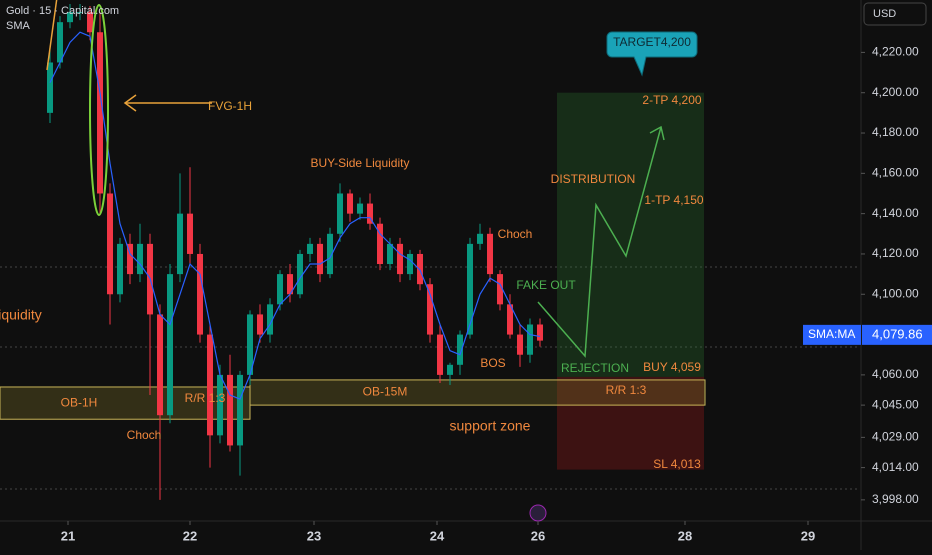 The image size is (932, 555). Describe the element at coordinates (884, 14) in the screenshot. I see `currency: USD` at that location.